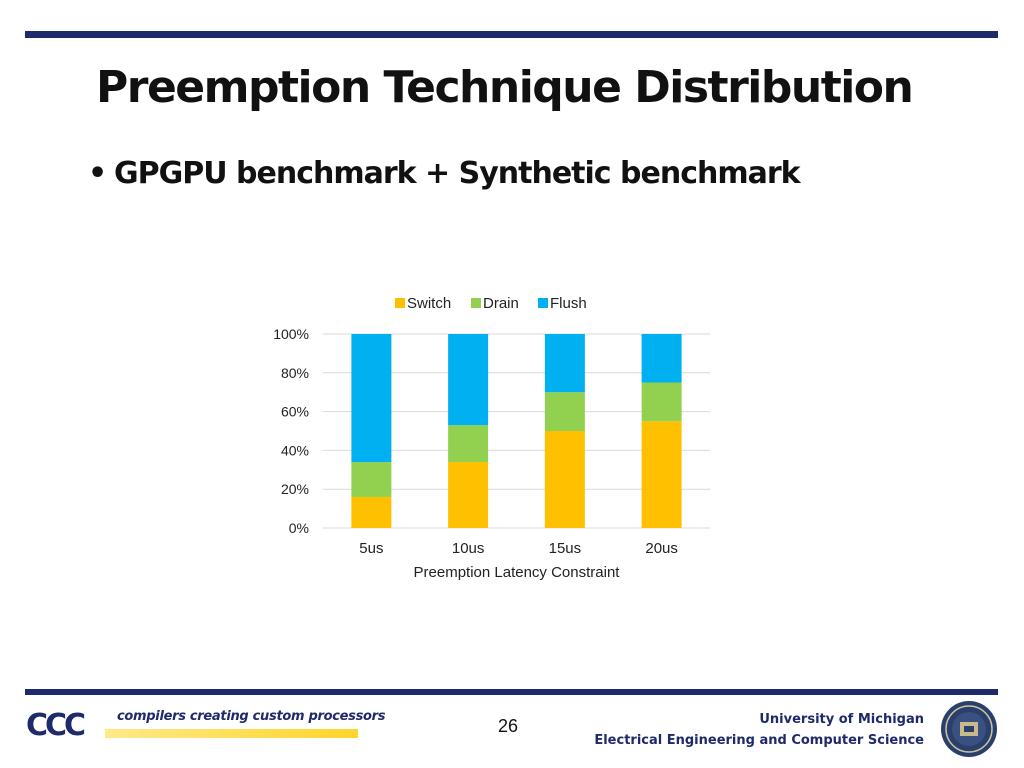 This screenshot has width=1024, height=768. What do you see at coordinates (295, 373) in the screenshot?
I see `y-tick-label: 80%` at bounding box center [295, 373].